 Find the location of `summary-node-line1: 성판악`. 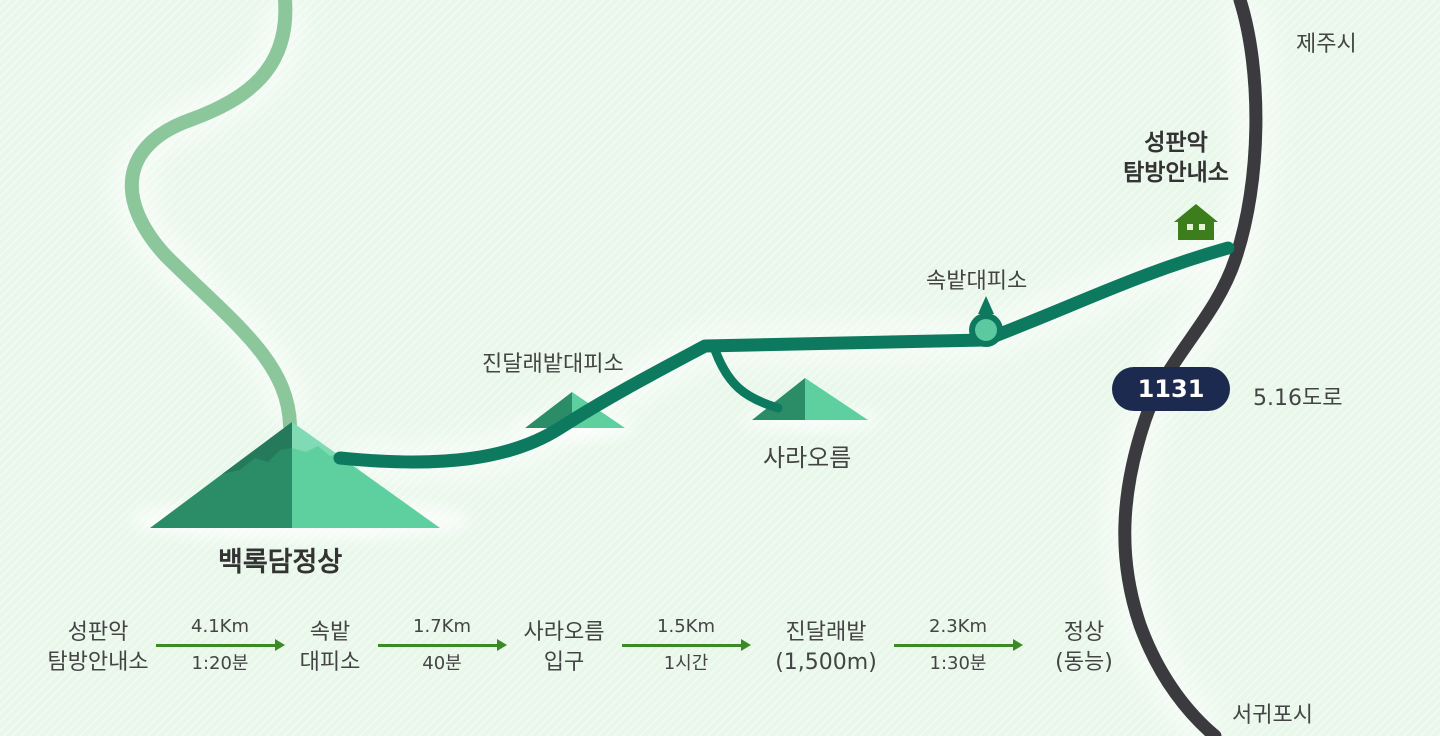

summary-node-line1: 성판악 is located at coordinates (98, 632).